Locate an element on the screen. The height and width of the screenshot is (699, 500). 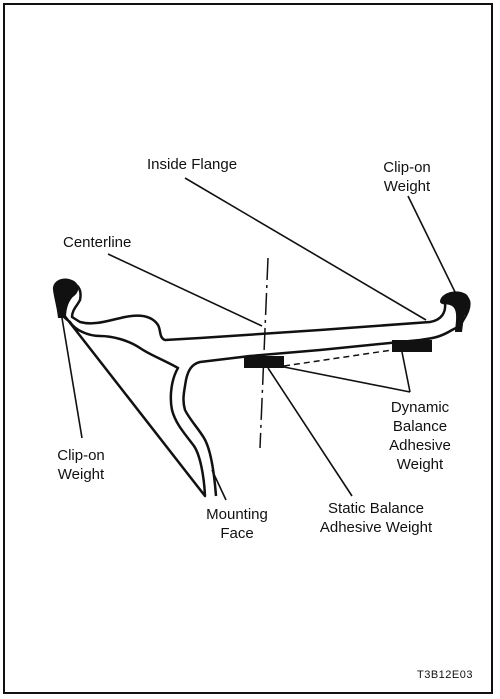
clip-on-weight-left-shape is located at coordinates (65, 298).